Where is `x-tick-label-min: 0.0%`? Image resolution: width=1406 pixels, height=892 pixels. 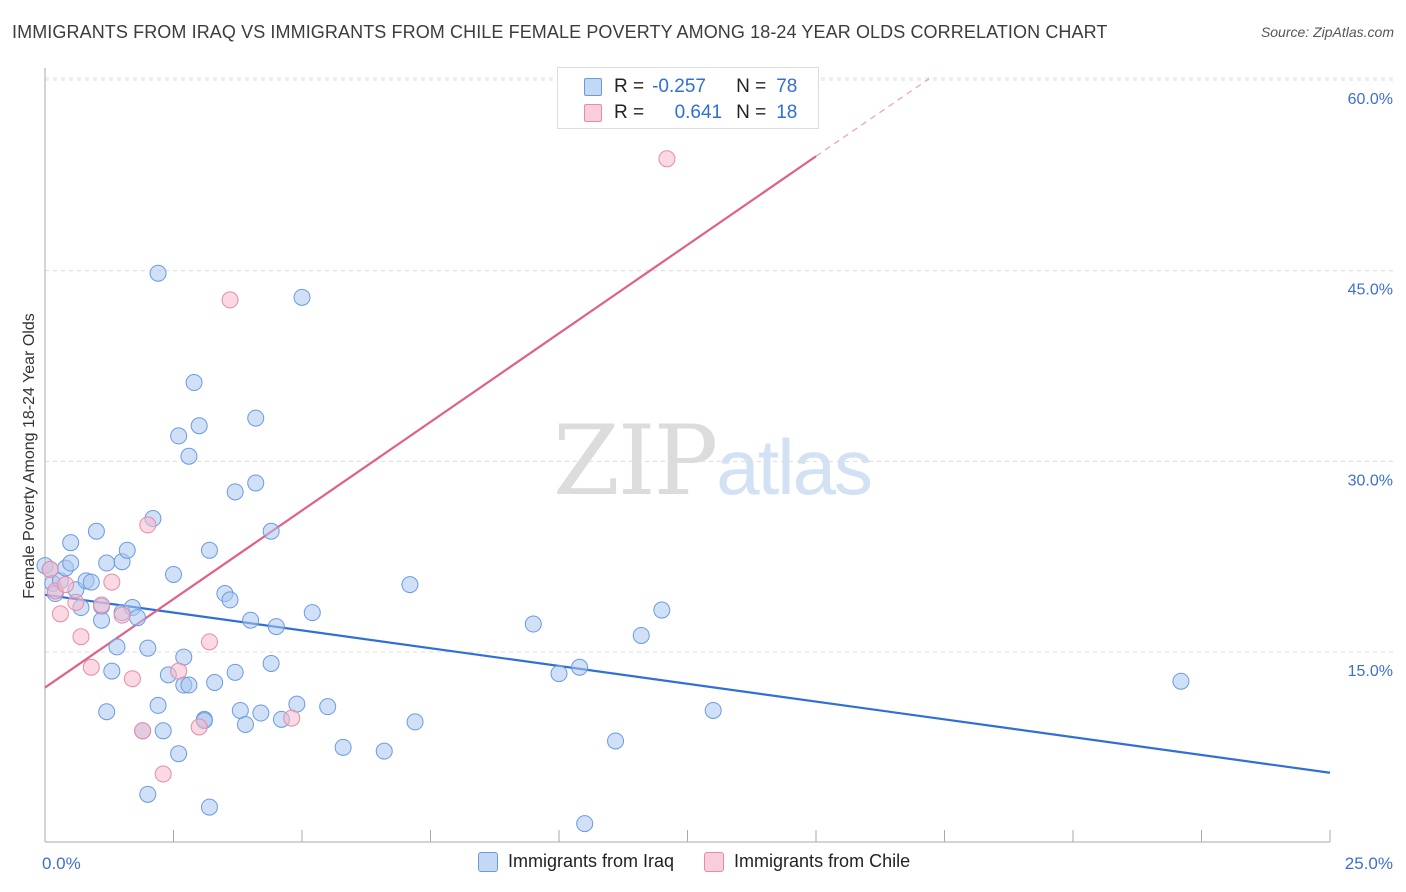
x-tick-label-min: 0.0% is located at coordinates (61, 863).